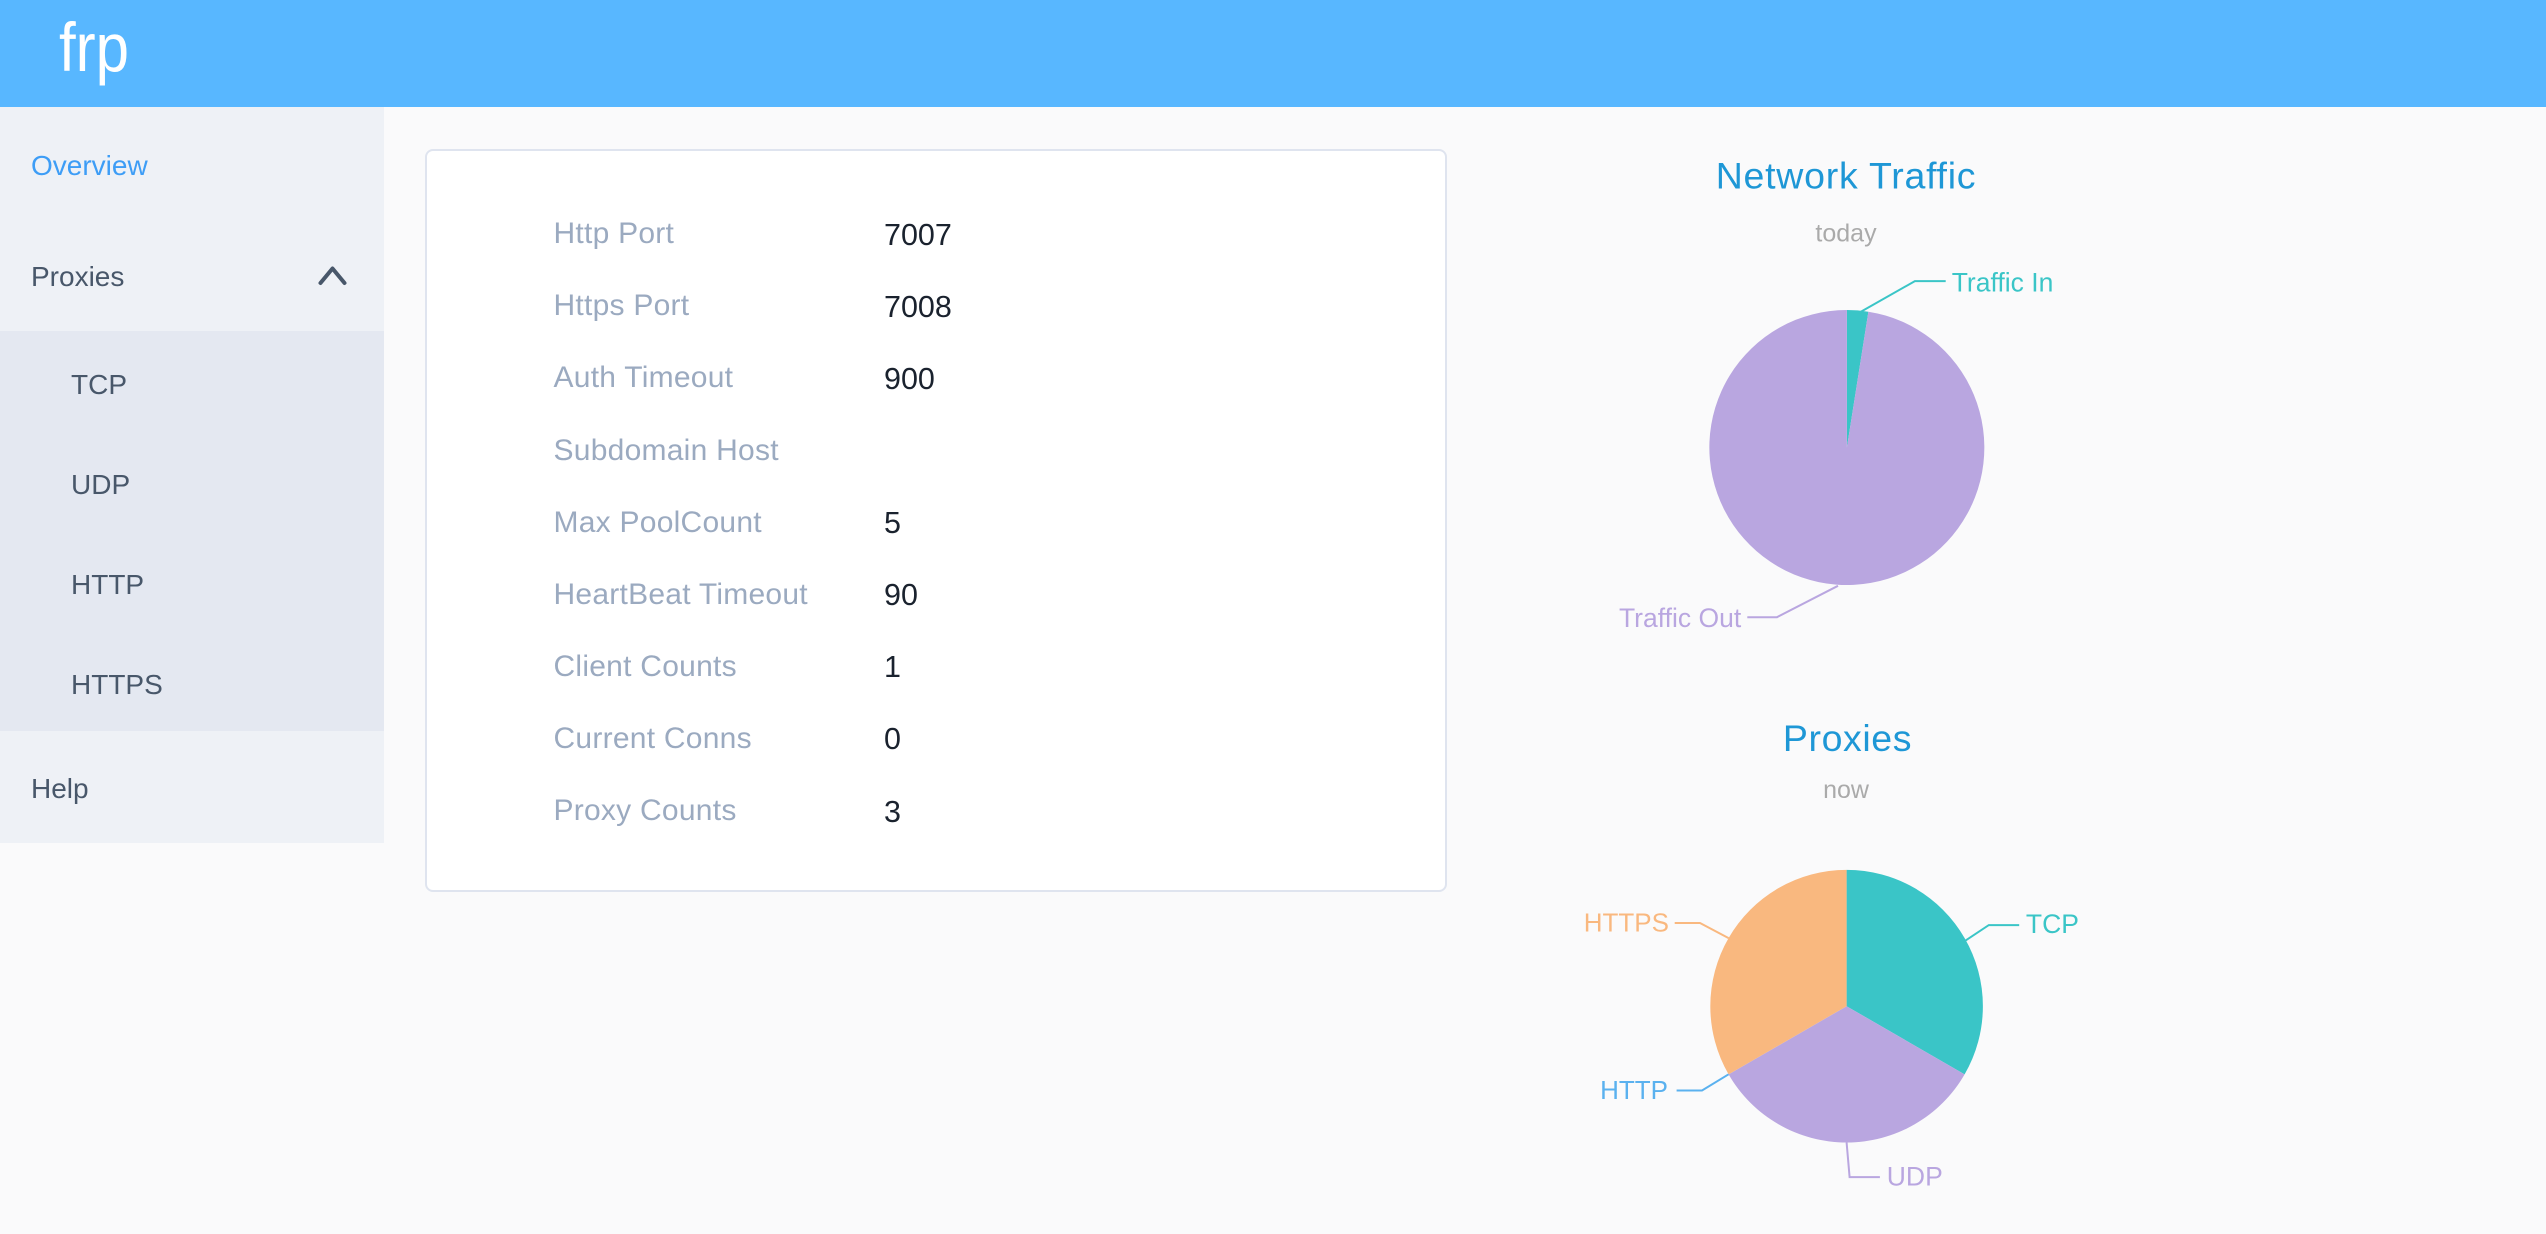 Image resolution: width=2546 pixels, height=1234 pixels. What do you see at coordinates (1847, 738) in the screenshot?
I see `svg-text: Proxies` at bounding box center [1847, 738].